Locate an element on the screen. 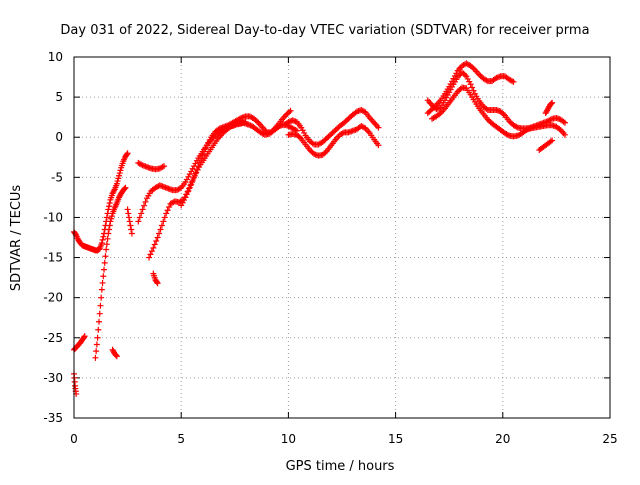 The width and height of the screenshot is (640, 485). y-tick-label: 5 is located at coordinates (59, 97).